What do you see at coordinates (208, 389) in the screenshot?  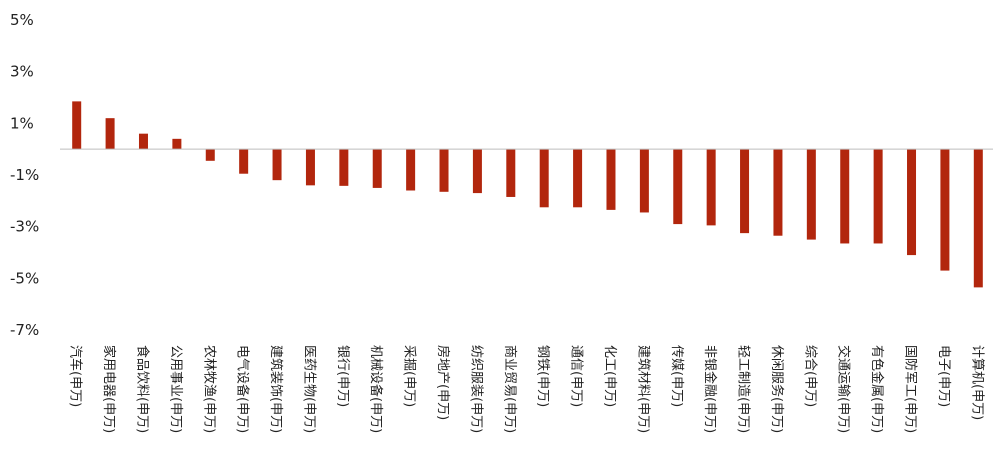 I see `x-category-label: 农林牧渔(申万)` at bounding box center [208, 389].